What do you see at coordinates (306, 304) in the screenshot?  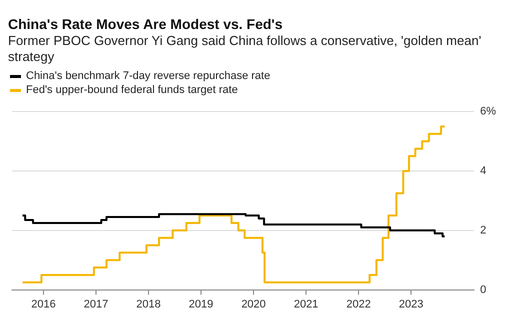 I see `x-tick-label: 2021` at bounding box center [306, 304].